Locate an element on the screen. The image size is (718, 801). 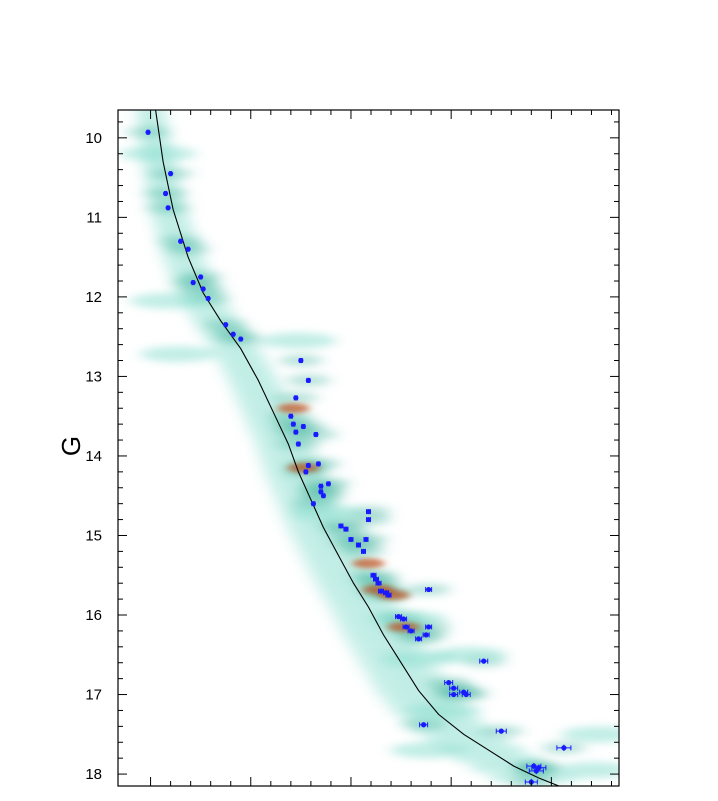
y-axis-label: G is located at coordinates (71, 446).